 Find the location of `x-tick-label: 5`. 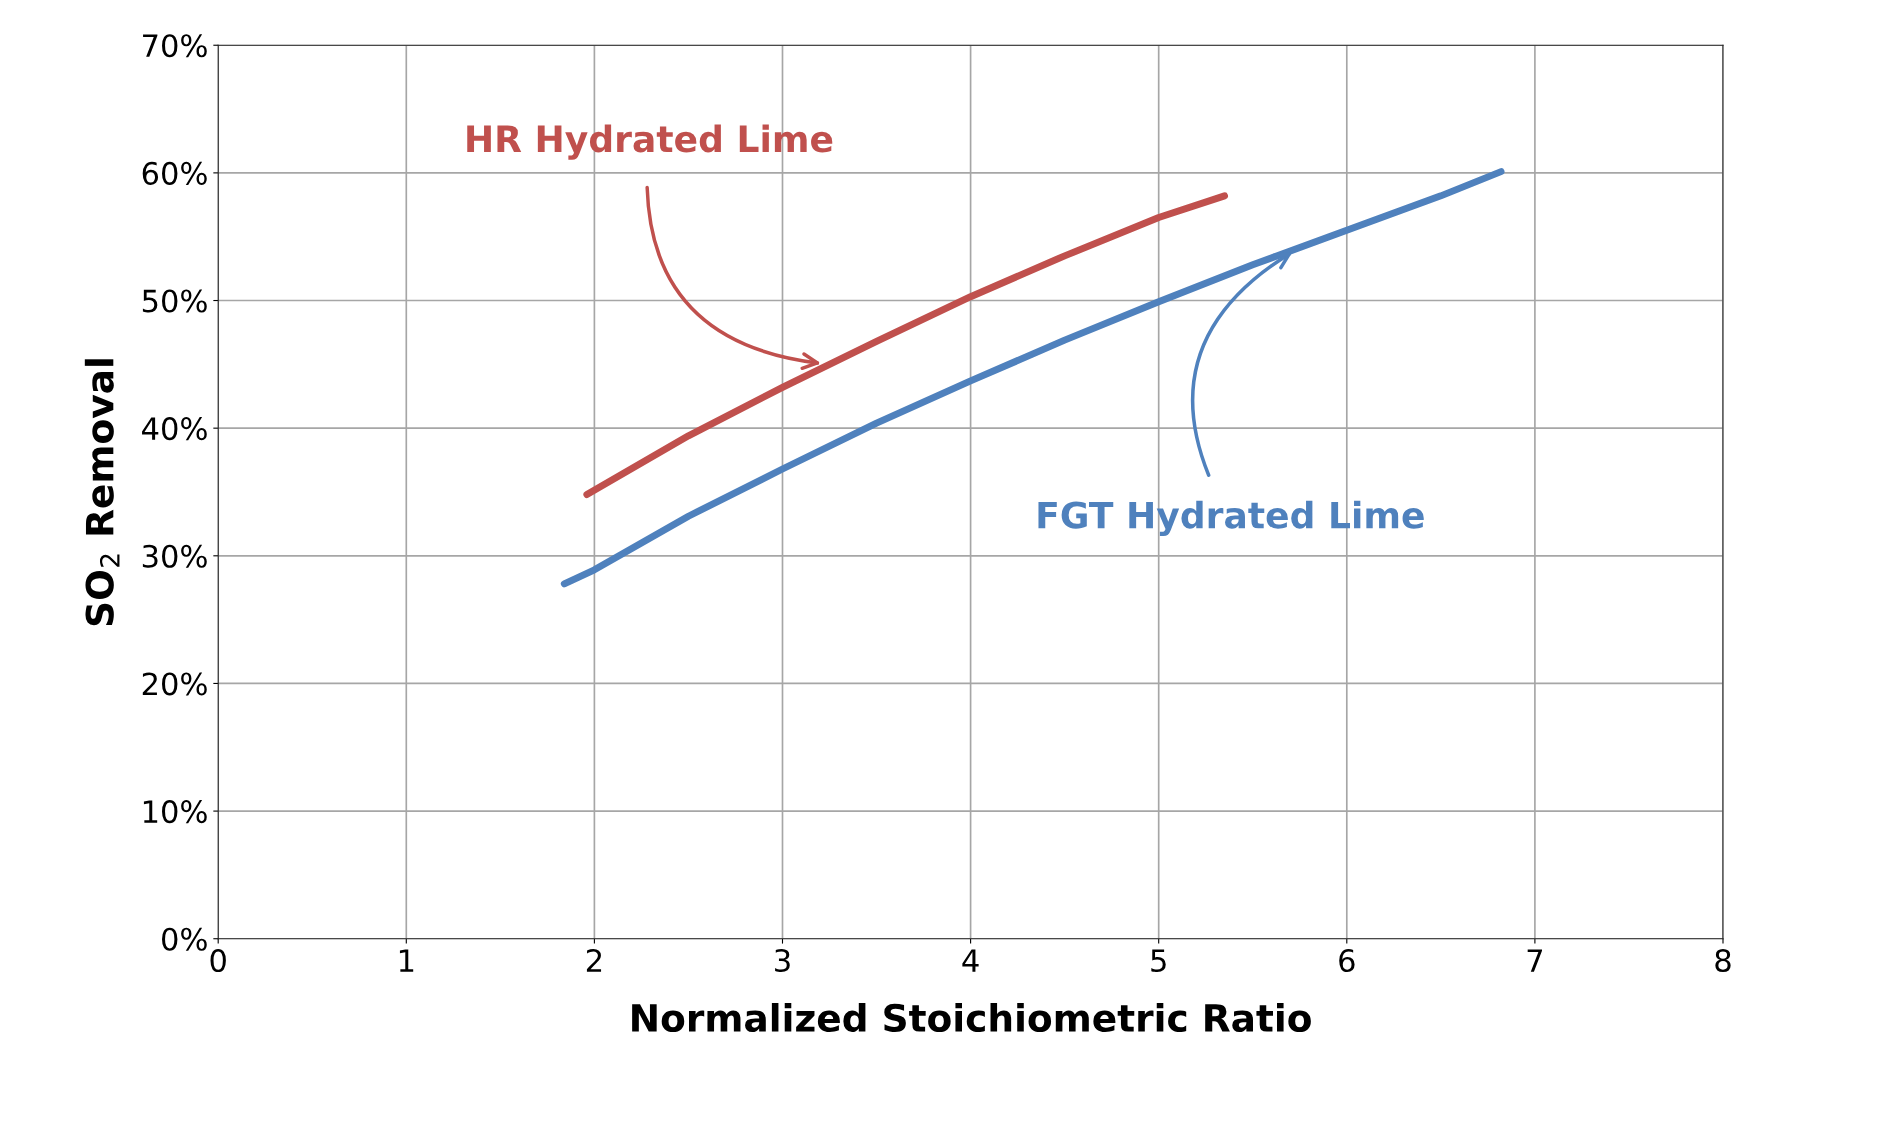

x-tick-label: 5 is located at coordinates (1158, 961).